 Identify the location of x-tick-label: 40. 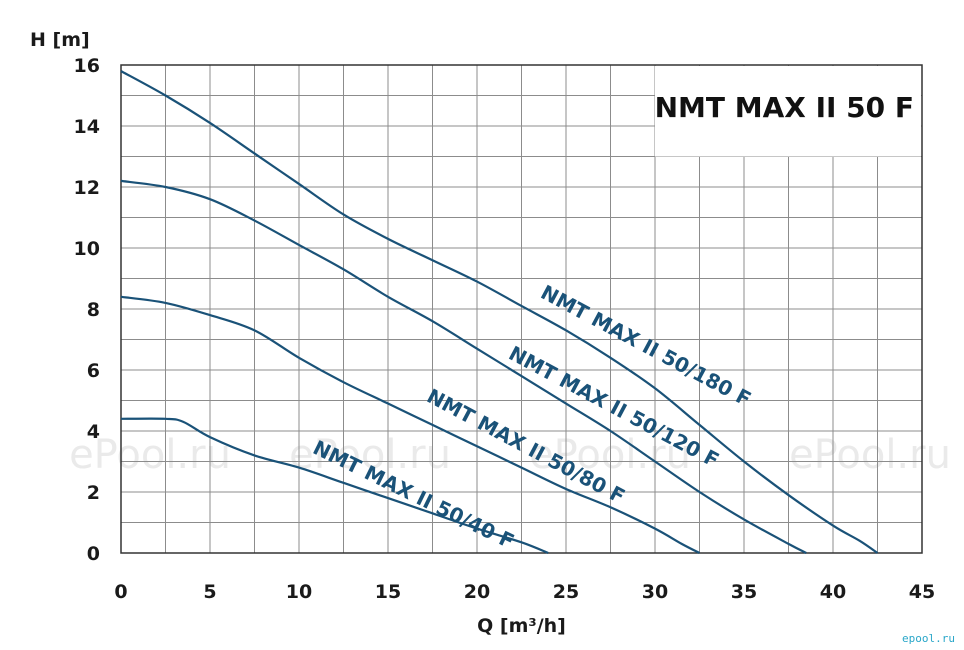
(833, 592).